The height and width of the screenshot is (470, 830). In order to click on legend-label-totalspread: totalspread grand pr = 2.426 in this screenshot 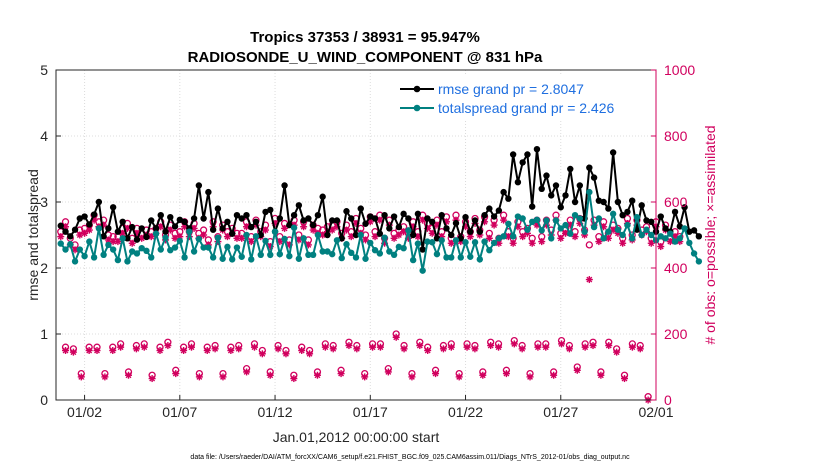, I will do `click(526, 108)`.